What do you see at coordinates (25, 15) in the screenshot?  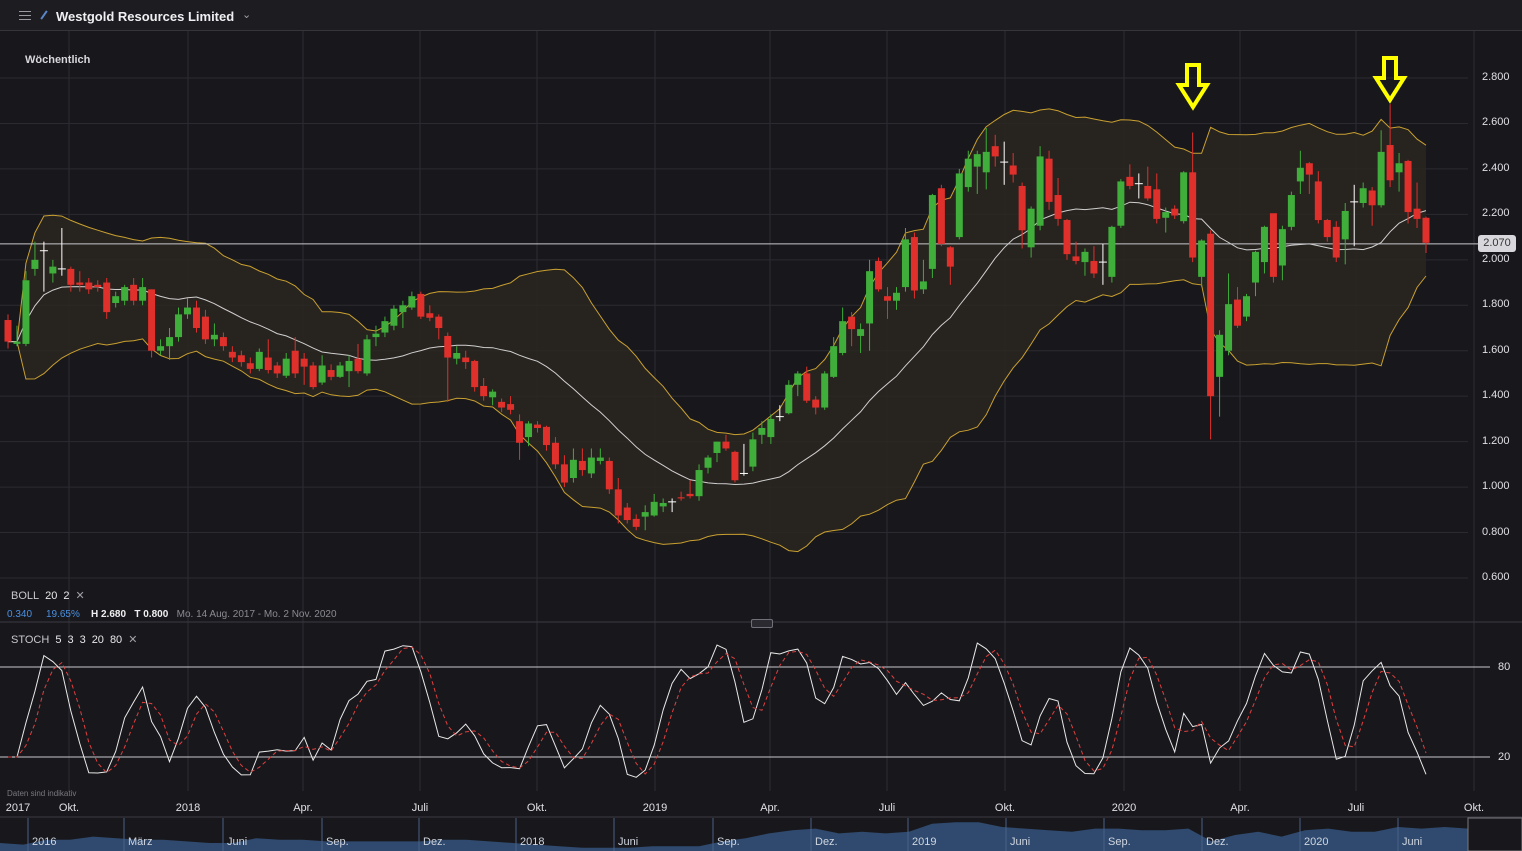 I see `hamburger-icon` at bounding box center [25, 15].